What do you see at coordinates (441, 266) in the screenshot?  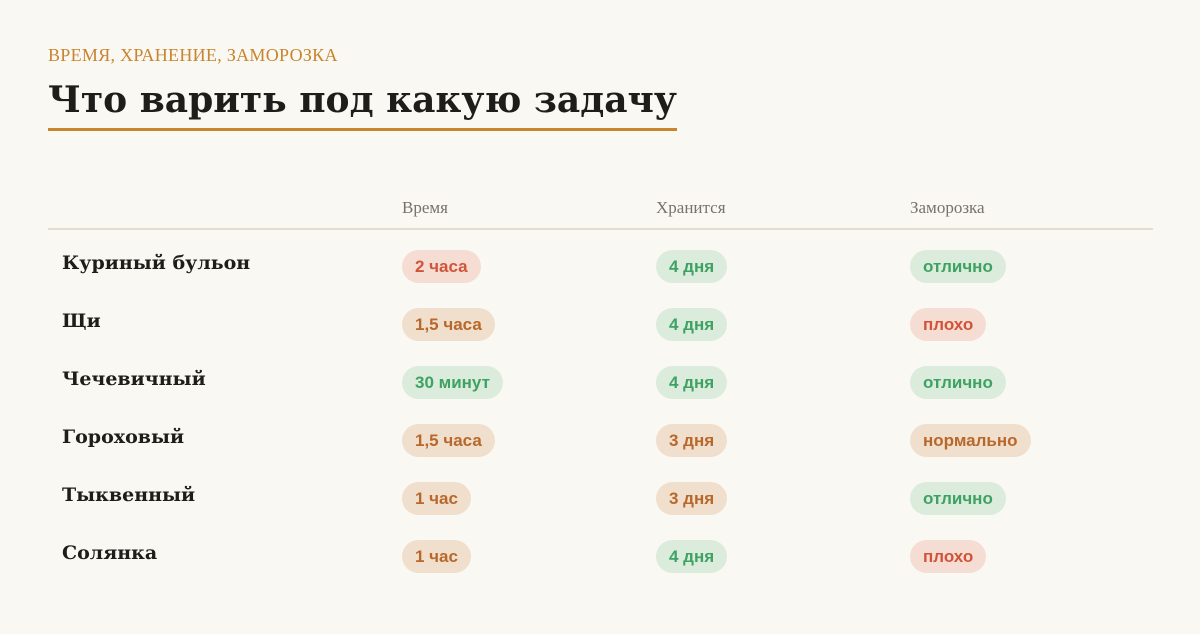 I see `time-badge: 2 часа` at bounding box center [441, 266].